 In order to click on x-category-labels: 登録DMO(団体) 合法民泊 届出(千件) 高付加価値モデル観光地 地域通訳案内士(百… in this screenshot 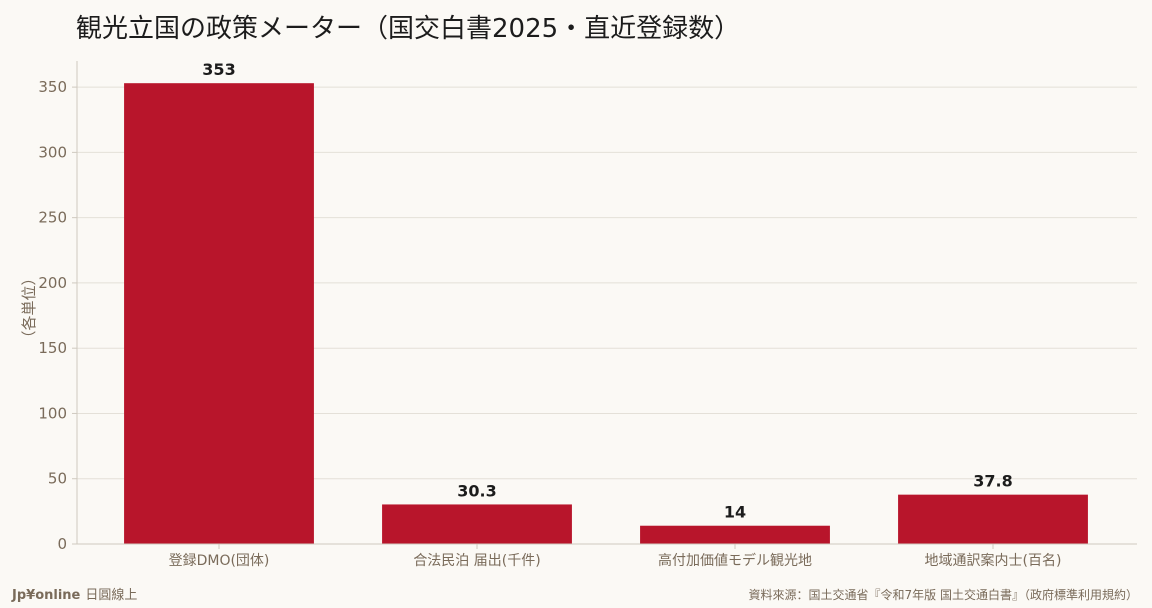, I will do `click(615, 560)`.